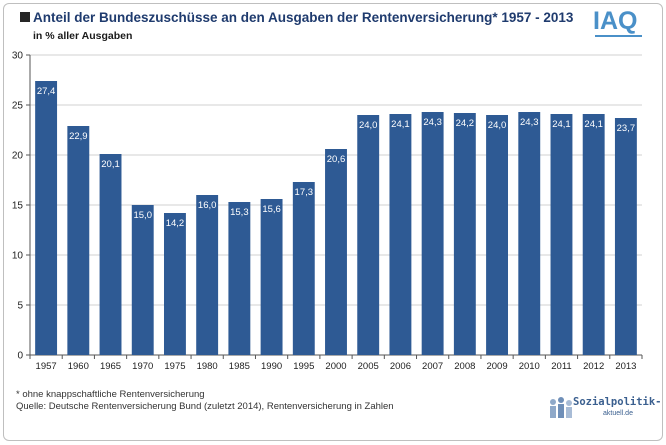  Describe the element at coordinates (83, 36) in the screenshot. I see `chart-subtitle: in % aller Ausgaben` at that location.